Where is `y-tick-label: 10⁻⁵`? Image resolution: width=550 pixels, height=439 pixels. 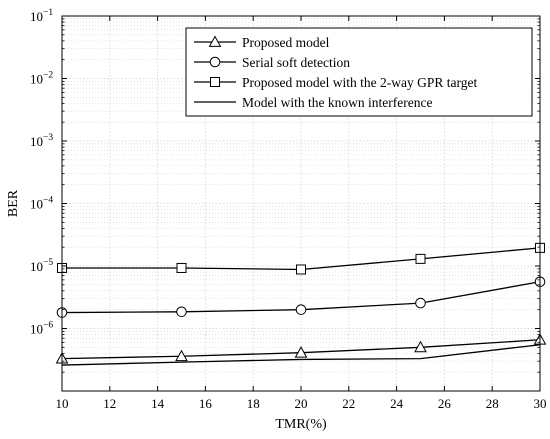
y-tick-label: 10⁻⁵ is located at coordinates (41, 266).